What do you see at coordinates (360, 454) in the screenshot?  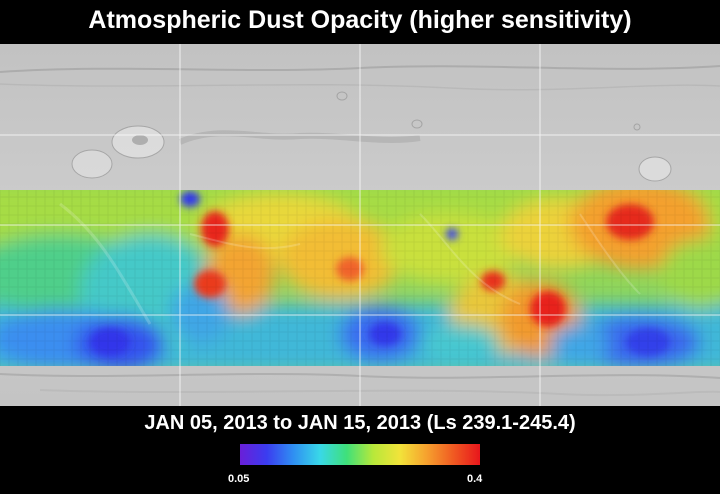 I see `colorbar` at bounding box center [360, 454].